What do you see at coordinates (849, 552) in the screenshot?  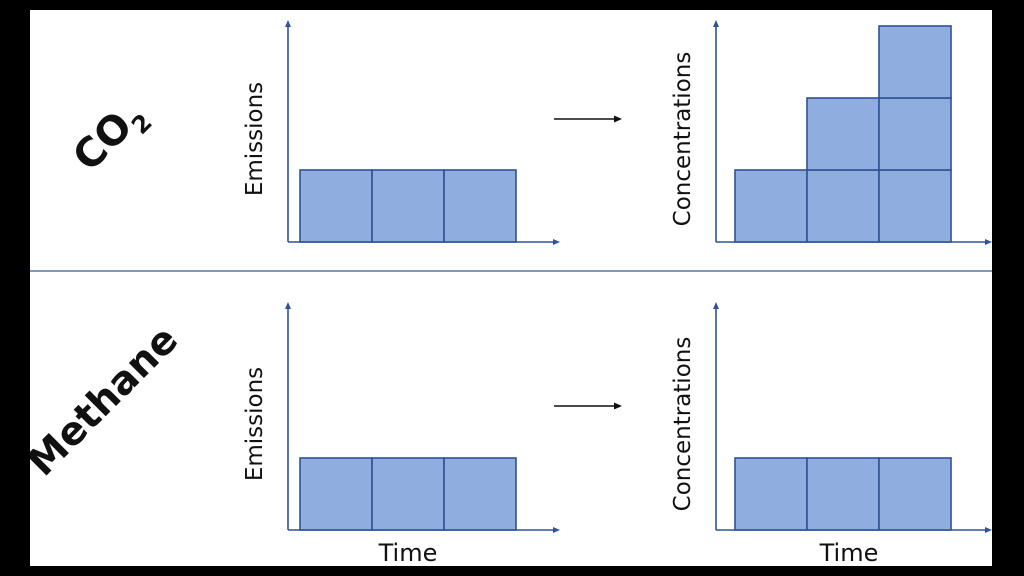 I see `methane-concentrations-x-label: Time` at bounding box center [849, 552].